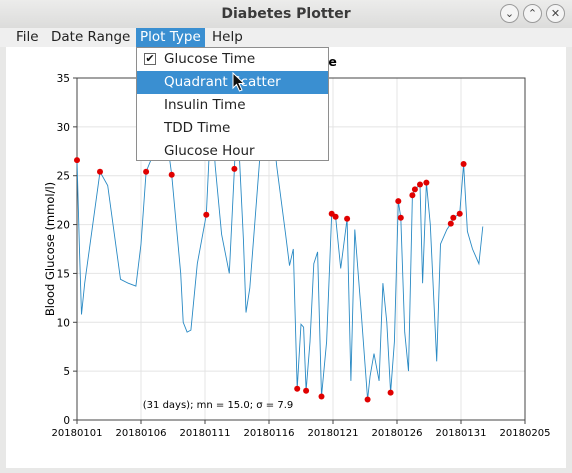 This screenshot has height=473, width=572. Describe the element at coordinates (91, 37) in the screenshot. I see `menu-date-range: Date Range` at that location.